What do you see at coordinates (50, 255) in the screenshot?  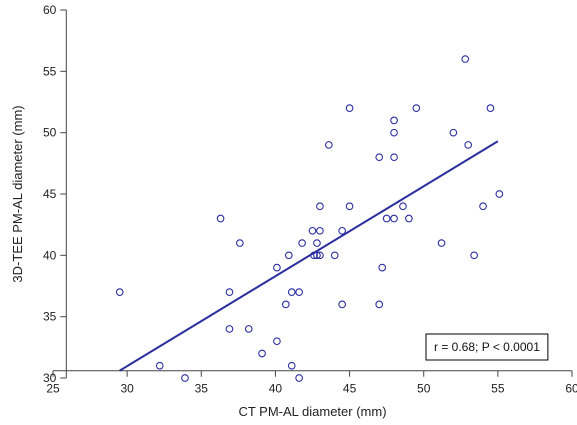 I see `y-tick-label: 40` at bounding box center [50, 255].